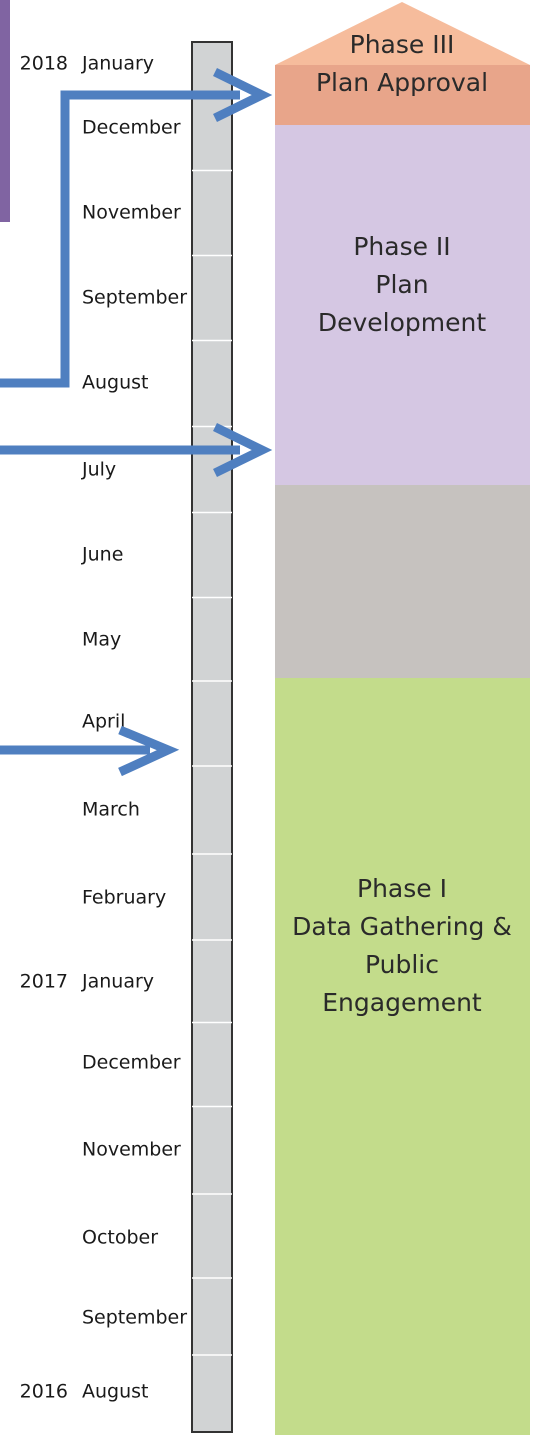 Image resolution: width=537 pixels, height=1444 pixels. I want to click on year-label: 2016, so click(44, 1392).